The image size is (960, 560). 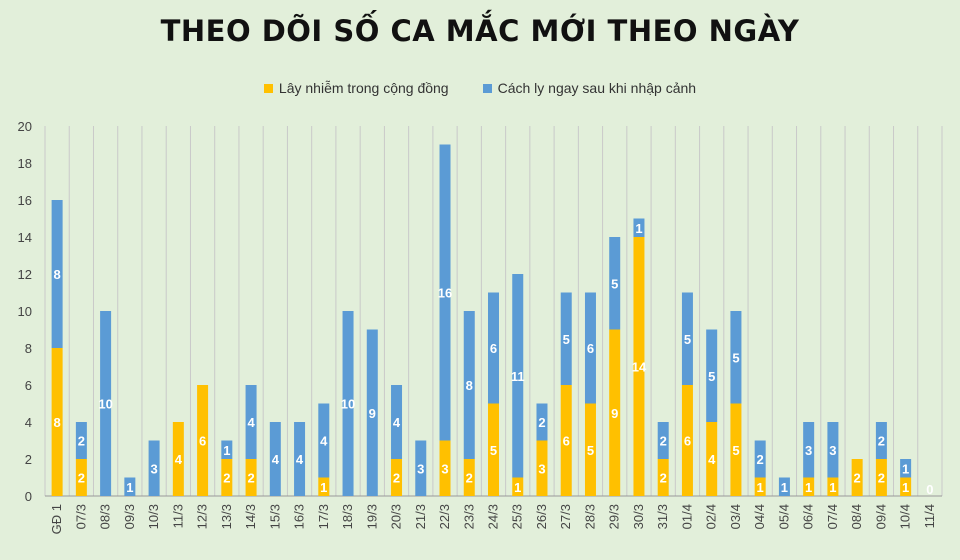 I want to click on bar-label-quarantine: 6, so click(x=493, y=348).